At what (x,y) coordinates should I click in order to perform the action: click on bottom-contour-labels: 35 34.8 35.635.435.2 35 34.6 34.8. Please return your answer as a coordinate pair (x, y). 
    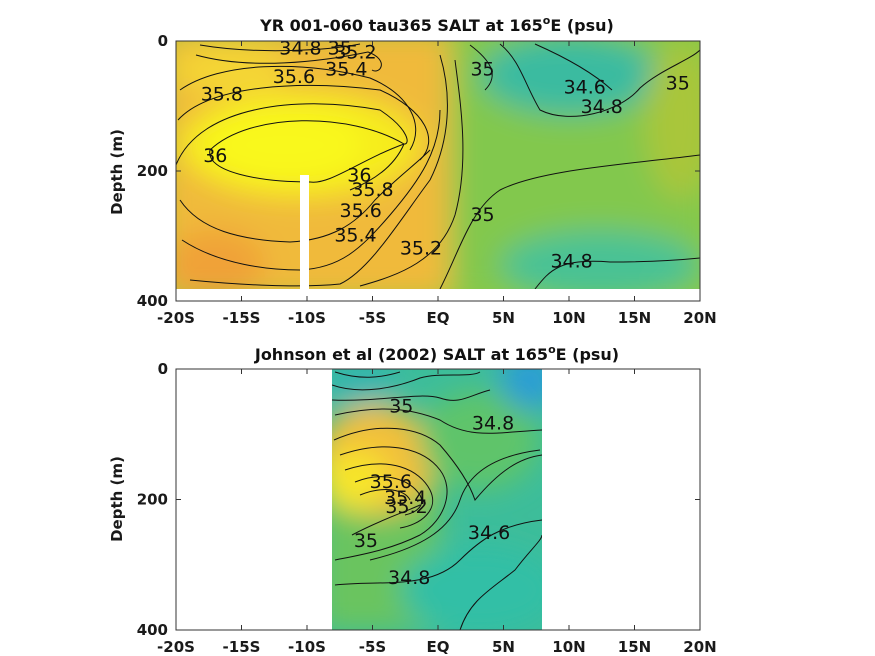
    Looking at the image, I should click on (434, 493).